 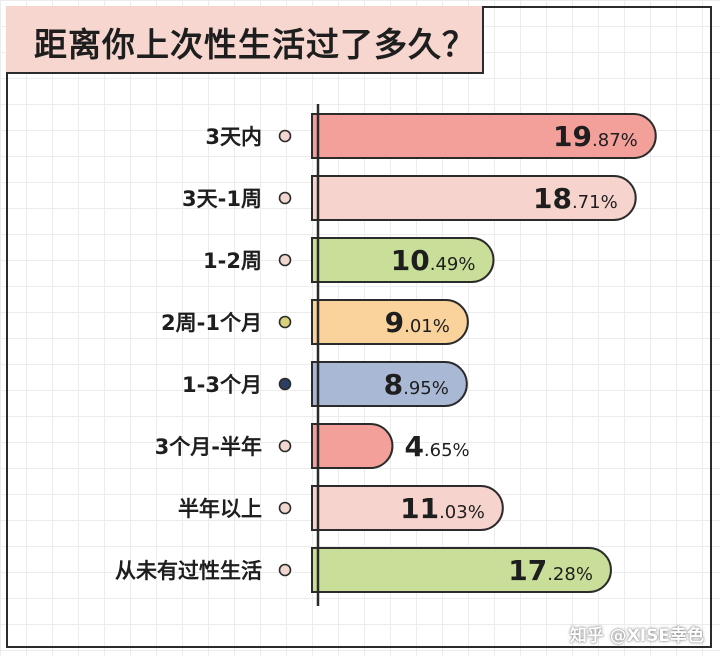 What do you see at coordinates (417, 322) in the screenshot?
I see `value-label: 9.01%` at bounding box center [417, 322].